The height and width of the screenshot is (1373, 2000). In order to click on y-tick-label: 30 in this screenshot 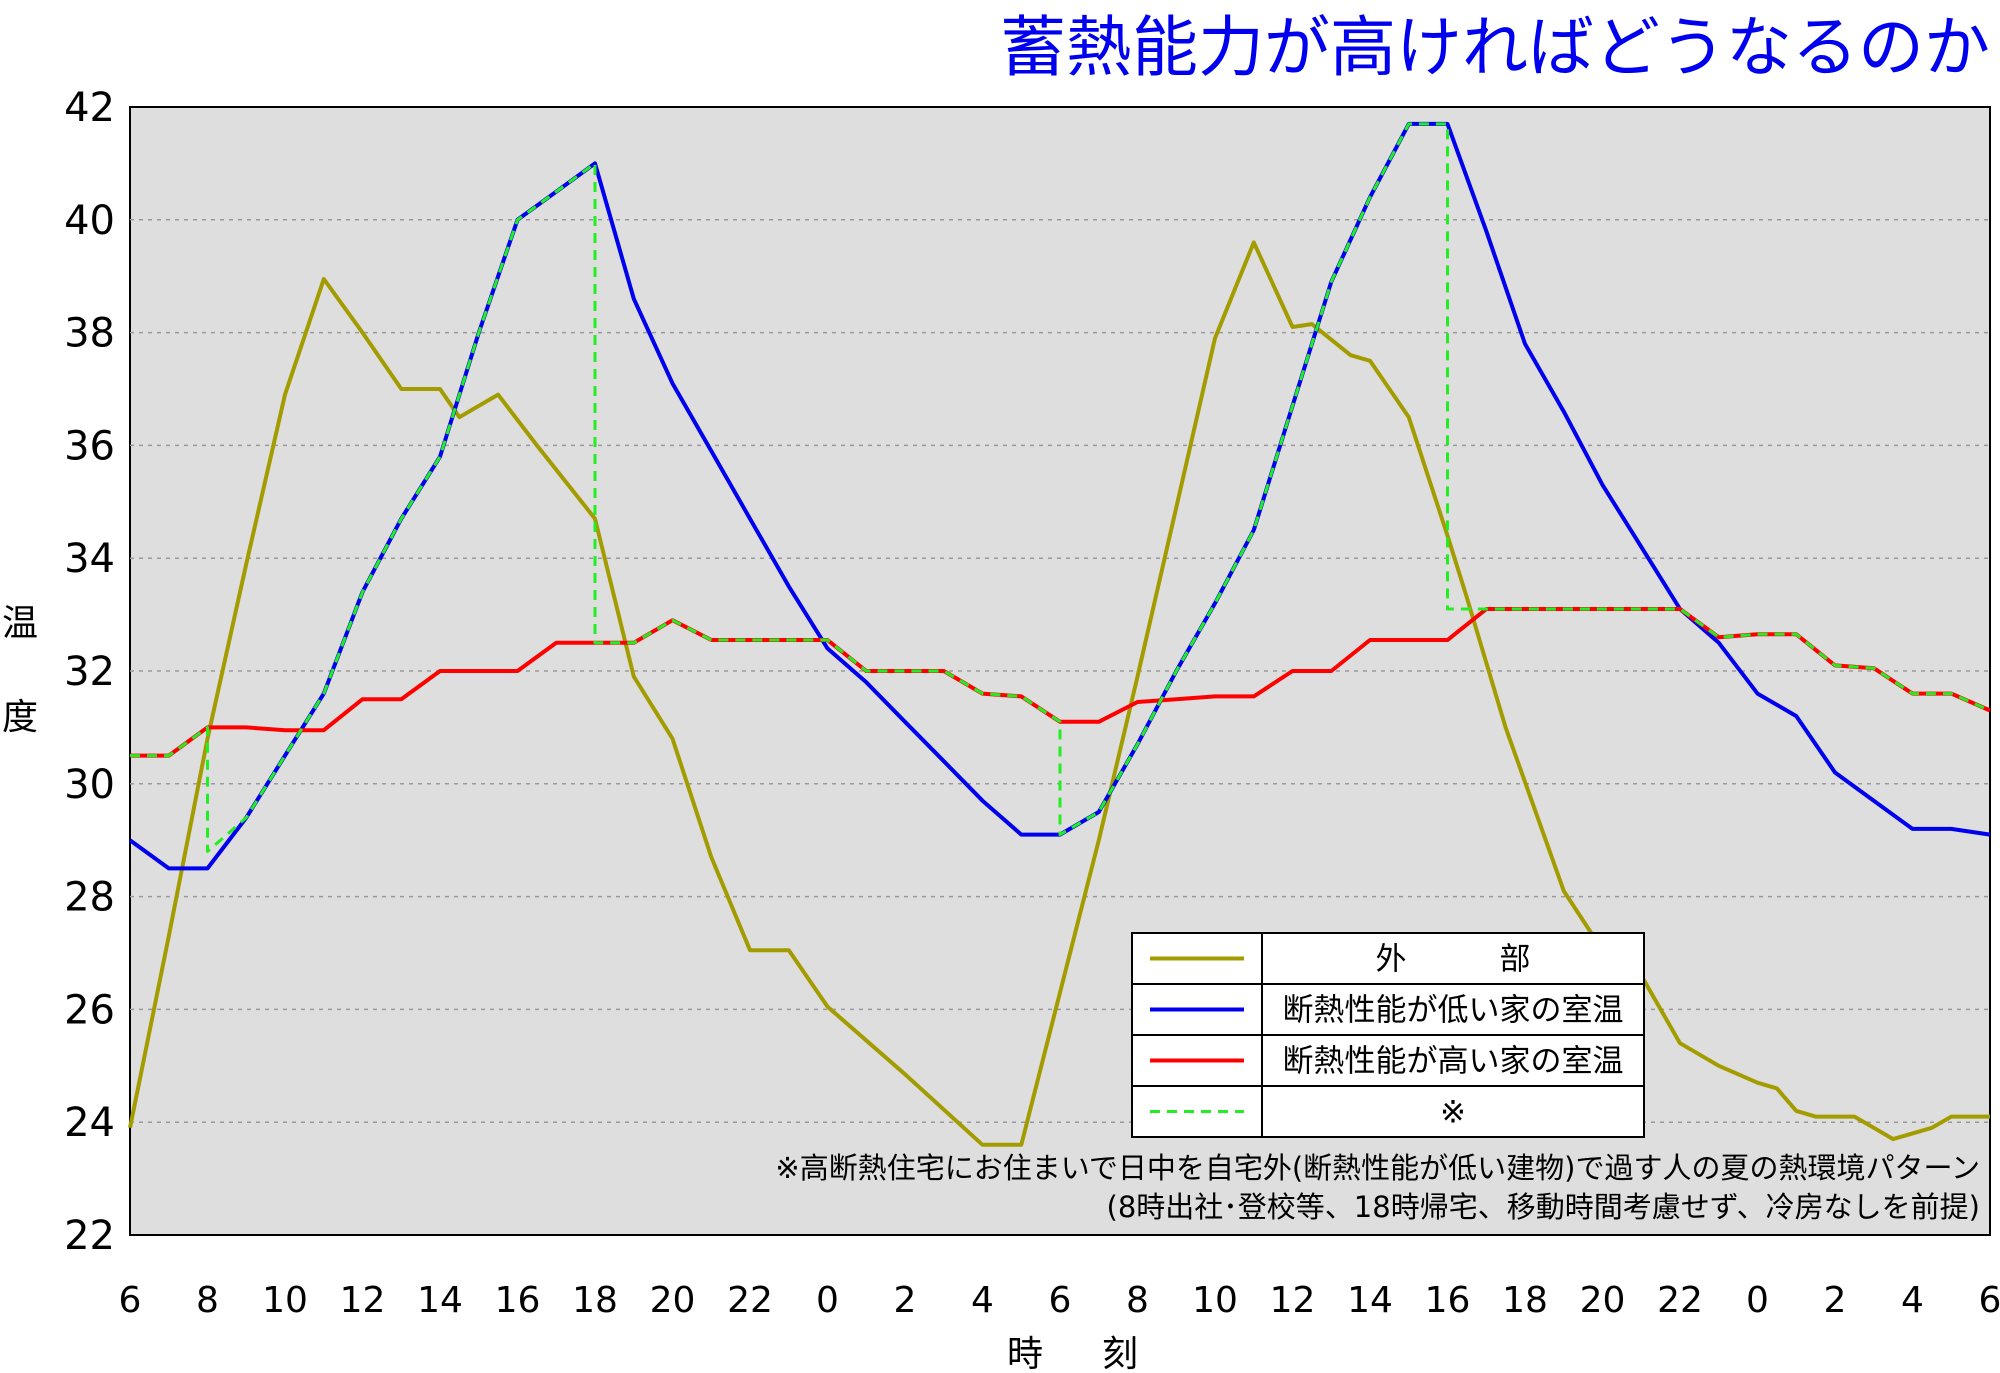, I will do `click(89, 785)`.